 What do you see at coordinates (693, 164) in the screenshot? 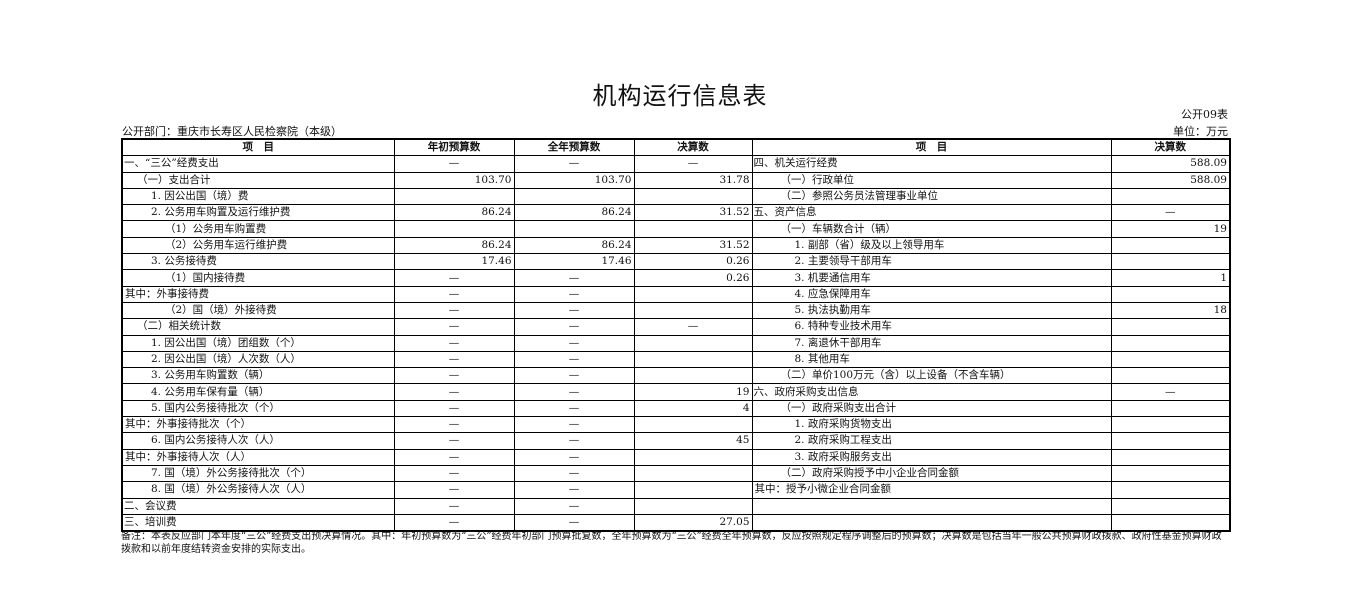
I see `final-account-cell: —` at bounding box center [693, 164].